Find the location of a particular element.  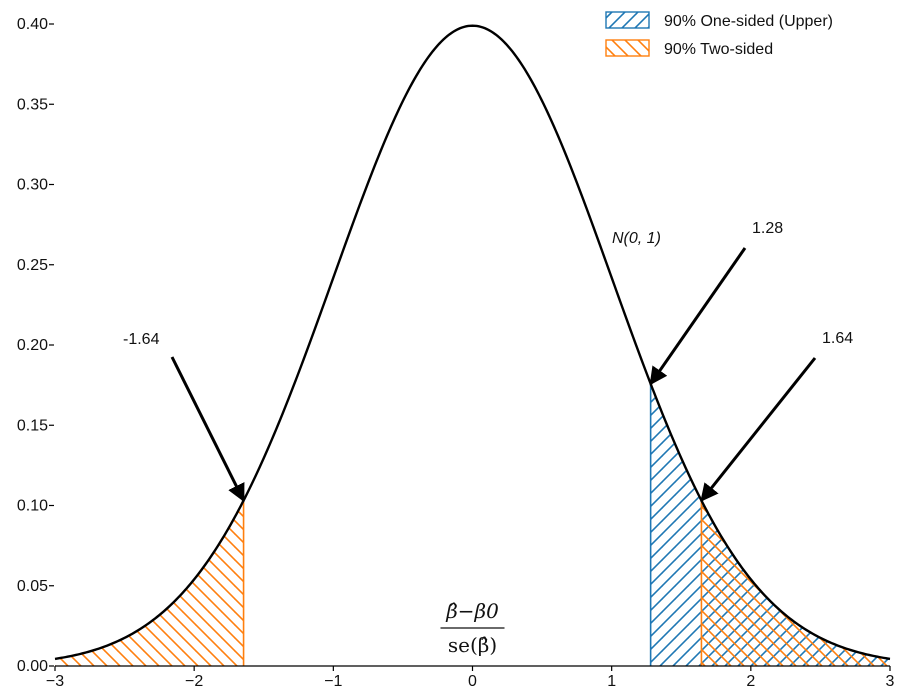

legend-label: 90% One-sided (Upper) is located at coordinates (748, 21).